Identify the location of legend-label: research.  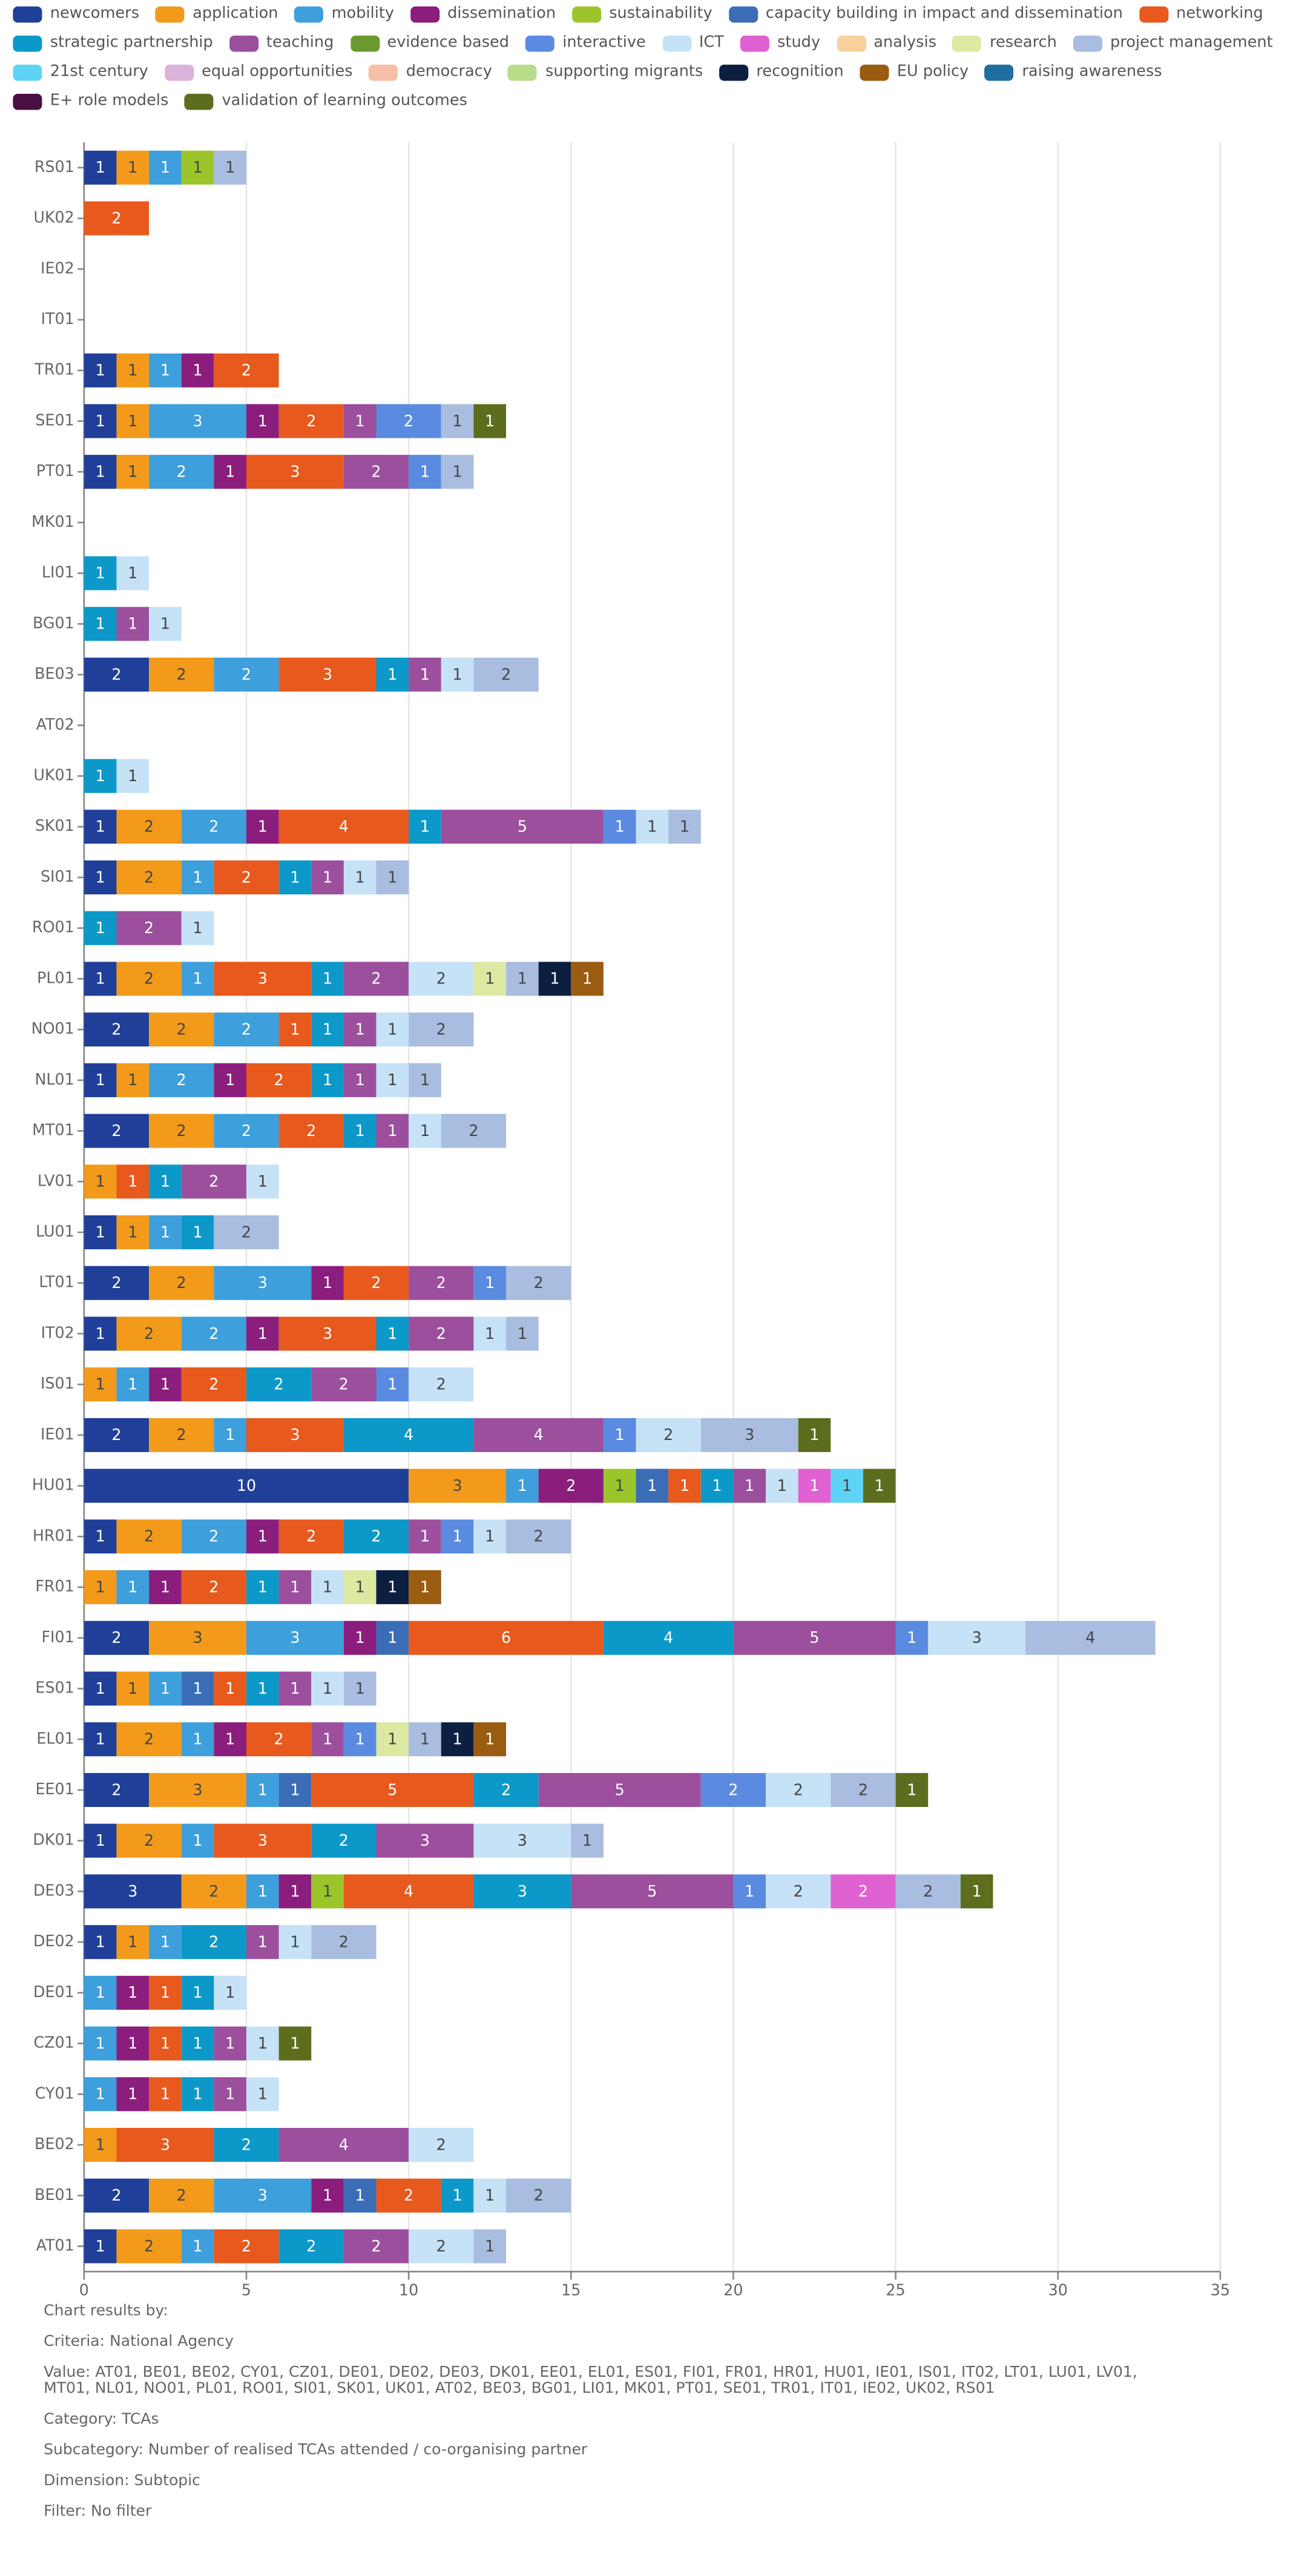
(1024, 43).